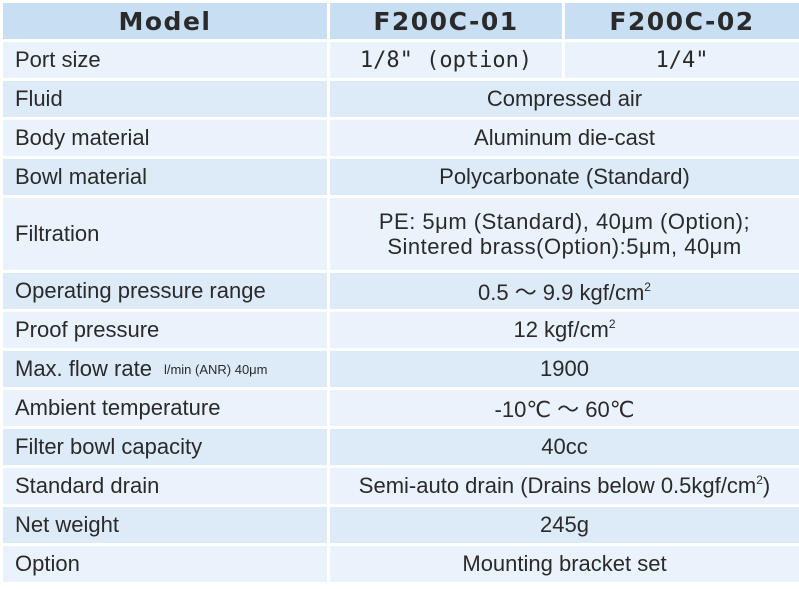 Image resolution: width=799 pixels, height=589 pixels. What do you see at coordinates (564, 99) in the screenshot?
I see `value-fluid: Compressed air` at bounding box center [564, 99].